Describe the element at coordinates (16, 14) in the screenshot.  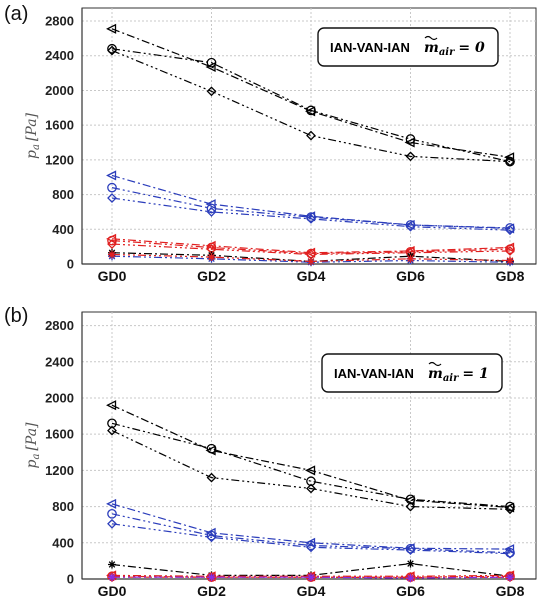
I see `panel-label: (a)` at that location.